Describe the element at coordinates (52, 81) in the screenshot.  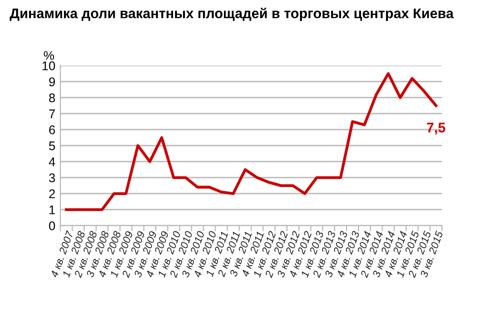
I see `y-tick-label: 9` at that location.